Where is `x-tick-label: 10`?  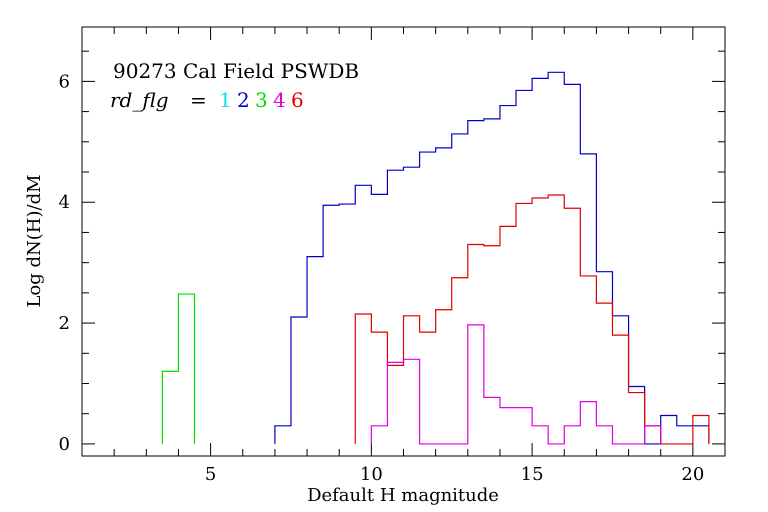 x-tick-label: 10 is located at coordinates (371, 474).